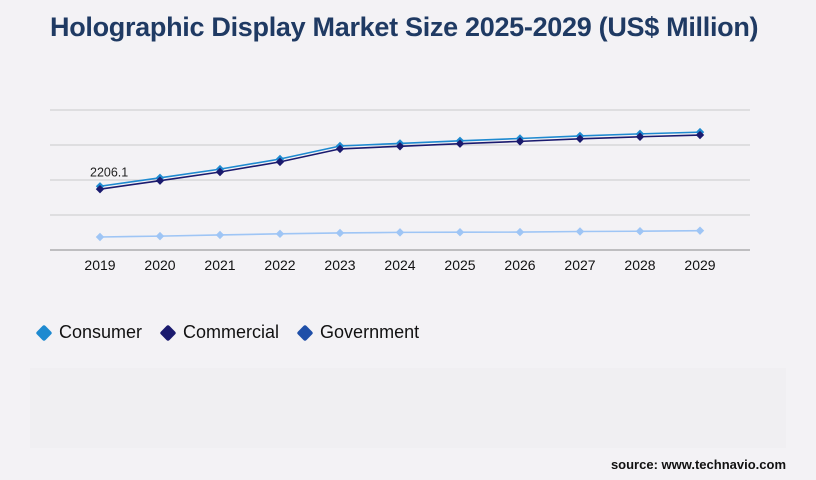  What do you see at coordinates (99, 265) in the screenshot?
I see `x-tick-label: 2019` at bounding box center [99, 265].